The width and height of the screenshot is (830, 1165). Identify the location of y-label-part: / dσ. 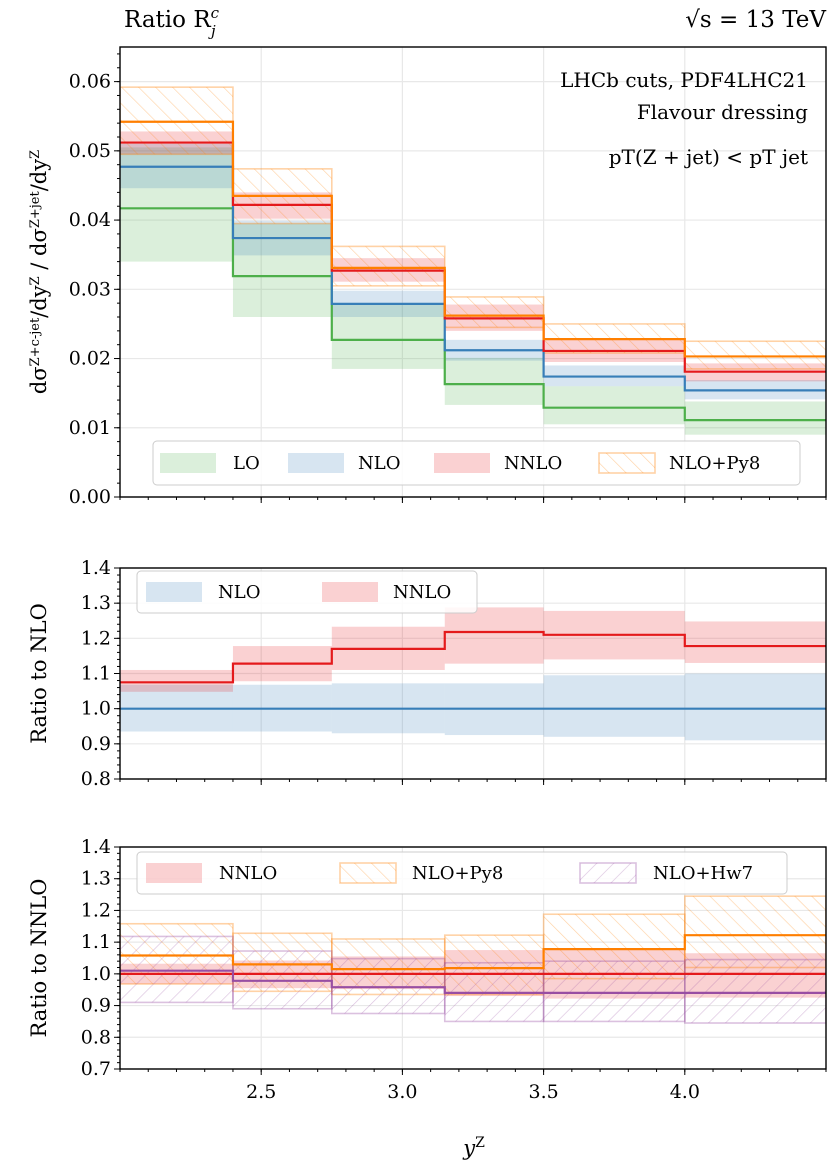
(39, 252).